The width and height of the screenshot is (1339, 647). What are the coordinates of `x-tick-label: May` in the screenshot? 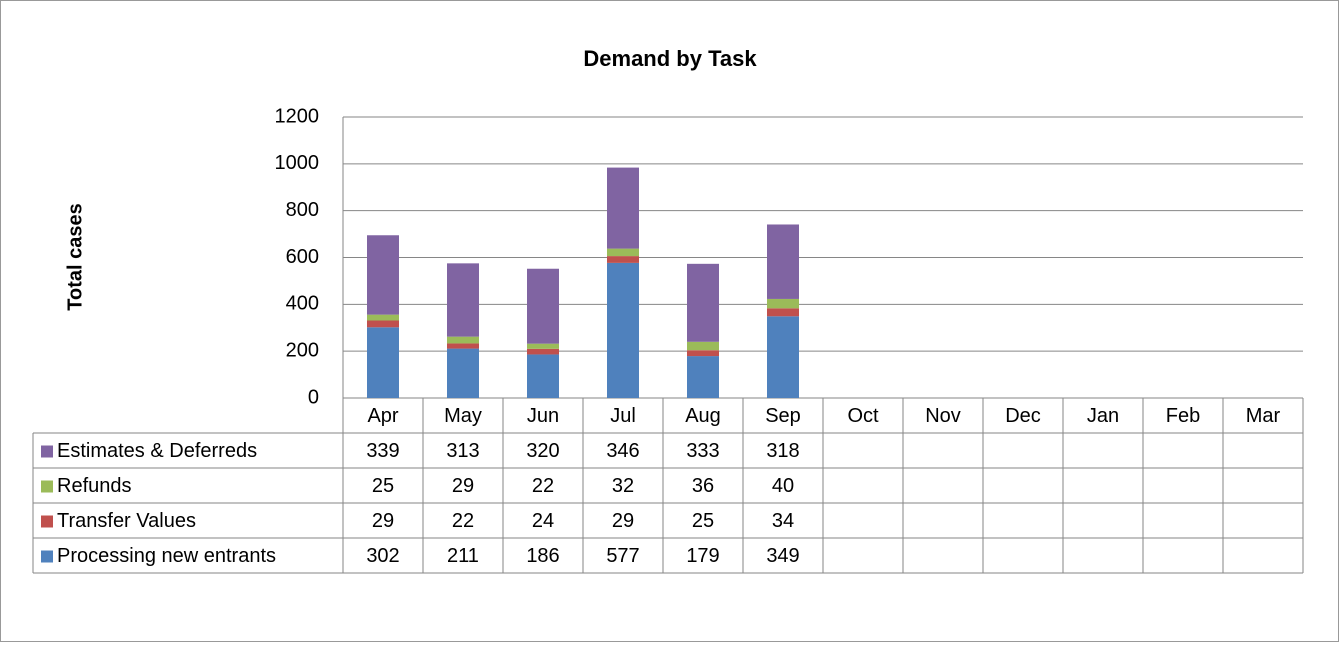 It's located at (463, 416).